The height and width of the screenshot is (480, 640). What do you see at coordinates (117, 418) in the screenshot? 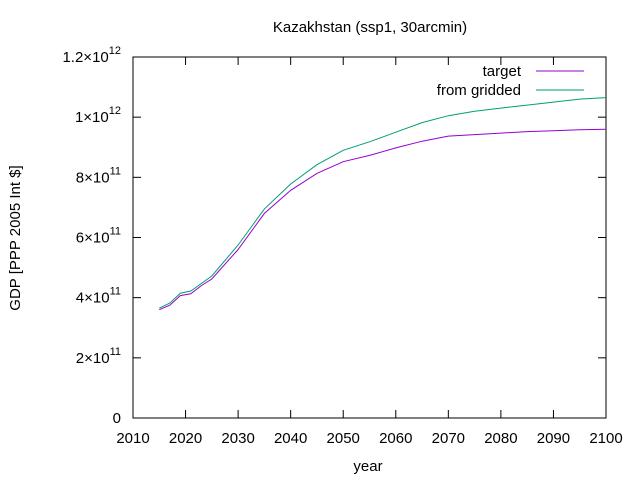
I see `y-tick-label: 0` at bounding box center [117, 418].